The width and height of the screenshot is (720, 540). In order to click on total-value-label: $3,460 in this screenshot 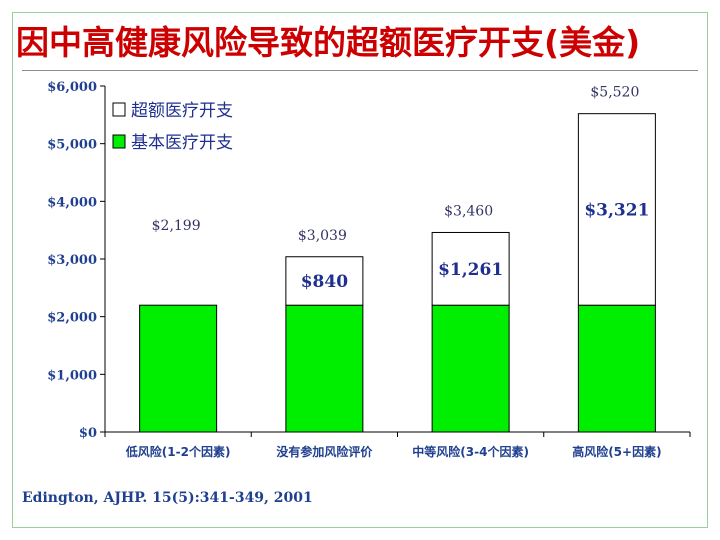, I will do `click(468, 211)`.